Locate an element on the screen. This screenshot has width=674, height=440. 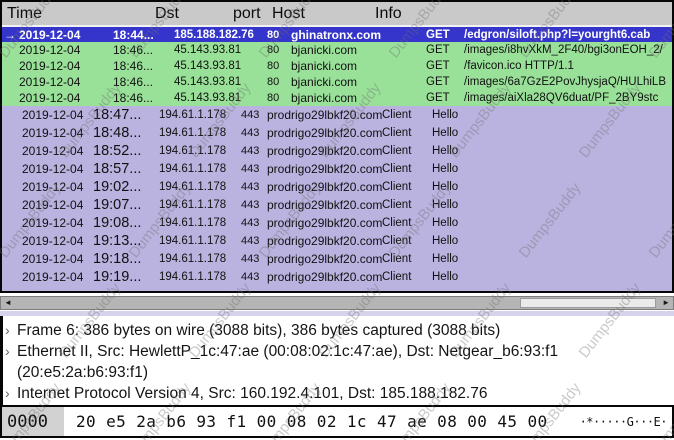
scrollbar-right-arrow-icon: ► is located at coordinates (666, 302).